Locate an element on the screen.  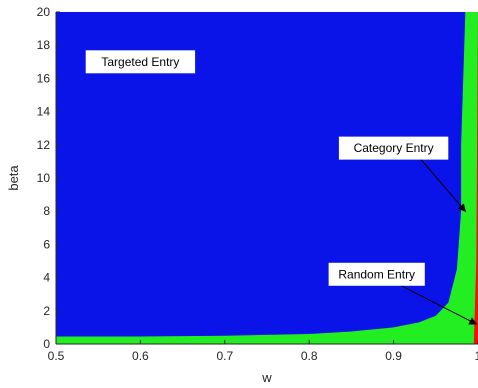
x-tick-label: 0.5 is located at coordinates (56, 356).